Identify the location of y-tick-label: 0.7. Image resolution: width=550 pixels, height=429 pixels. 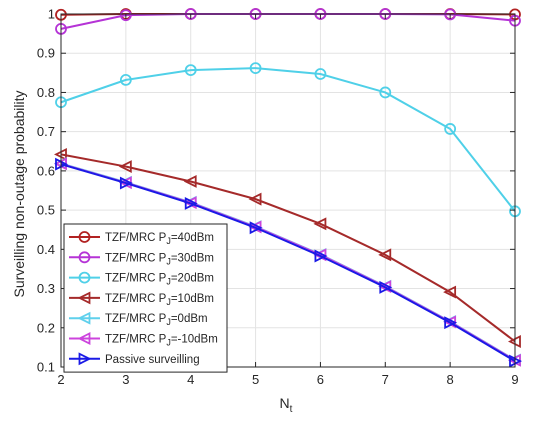
(46, 131).